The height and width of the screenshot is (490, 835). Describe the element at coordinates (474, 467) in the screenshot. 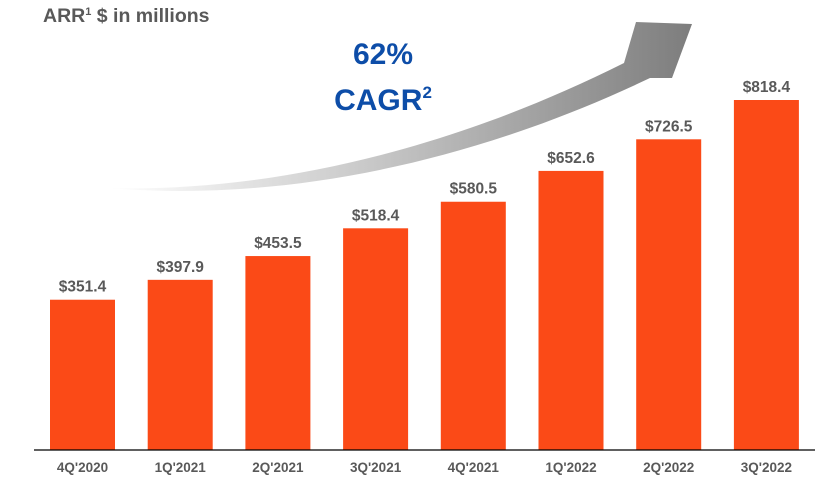

I see `x-tick-label: 4Q'2021` at that location.